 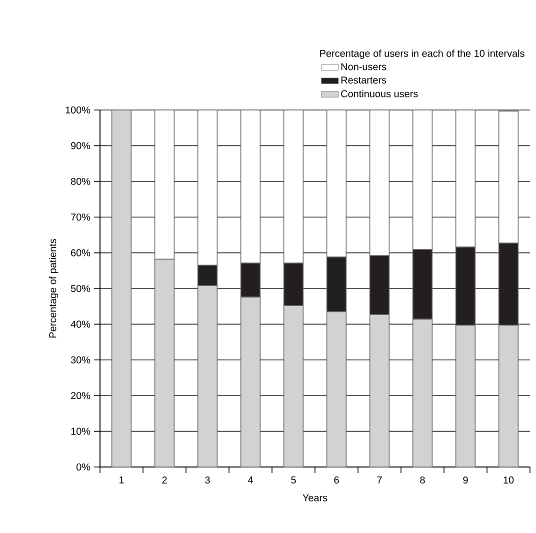 I want to click on y-tick-label: 50%, so click(x=80, y=288).